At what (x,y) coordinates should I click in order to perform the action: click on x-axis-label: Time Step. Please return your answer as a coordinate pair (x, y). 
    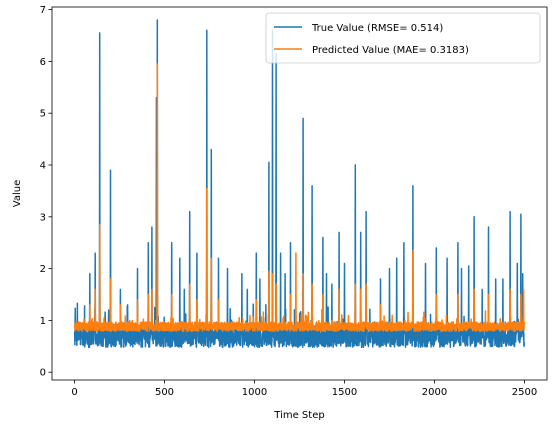
    Looking at the image, I should click on (298, 415).